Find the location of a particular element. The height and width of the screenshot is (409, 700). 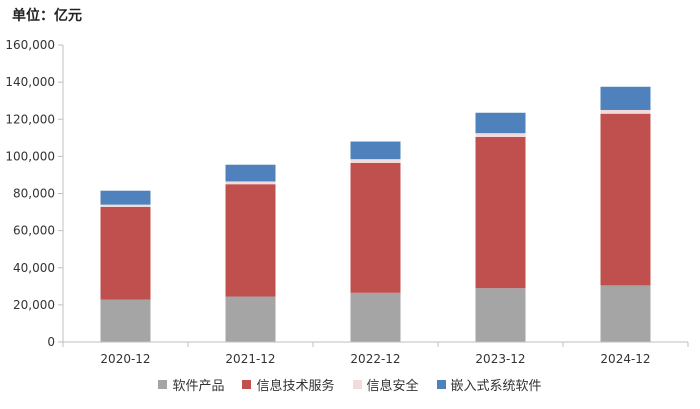

legend-item: 嵌入式系统软件 is located at coordinates (489, 384).